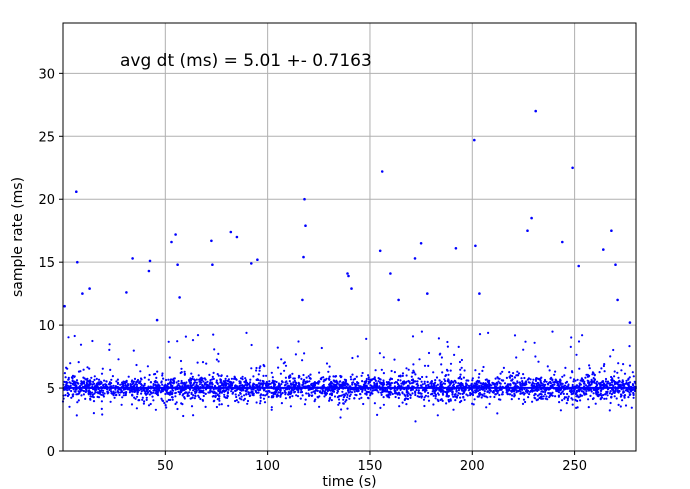 Image resolution: width=690 pixels, height=489 pixels. What do you see at coordinates (46, 74) in the screenshot?
I see `y-tick-label: 30` at bounding box center [46, 74].